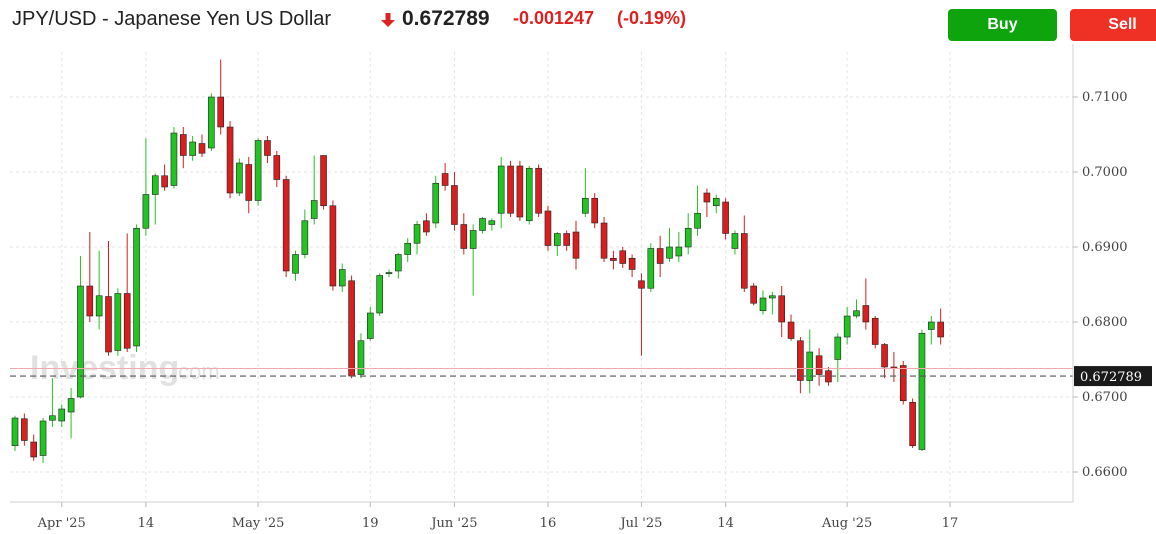  Describe the element at coordinates (446, 18) in the screenshot. I see `last-price: 0.672789` at that location.